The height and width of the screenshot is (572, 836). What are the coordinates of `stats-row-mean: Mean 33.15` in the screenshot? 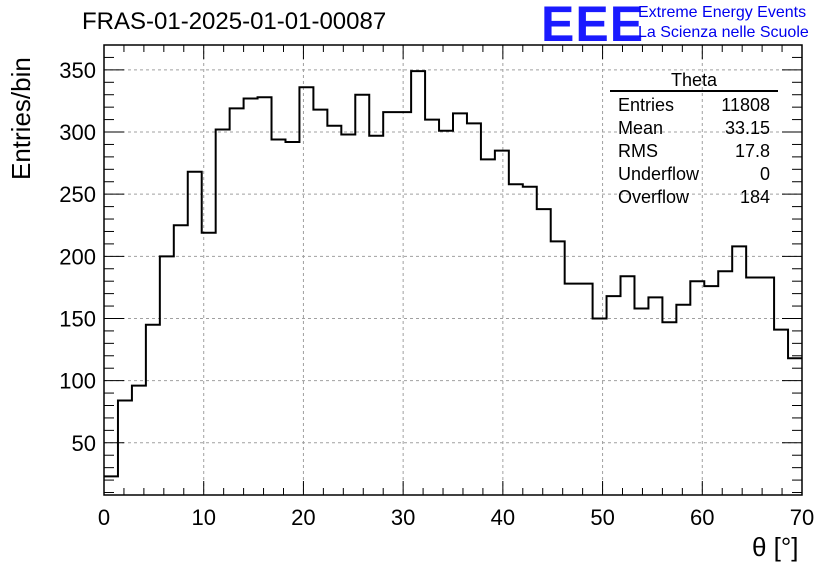 It's located at (694, 128).